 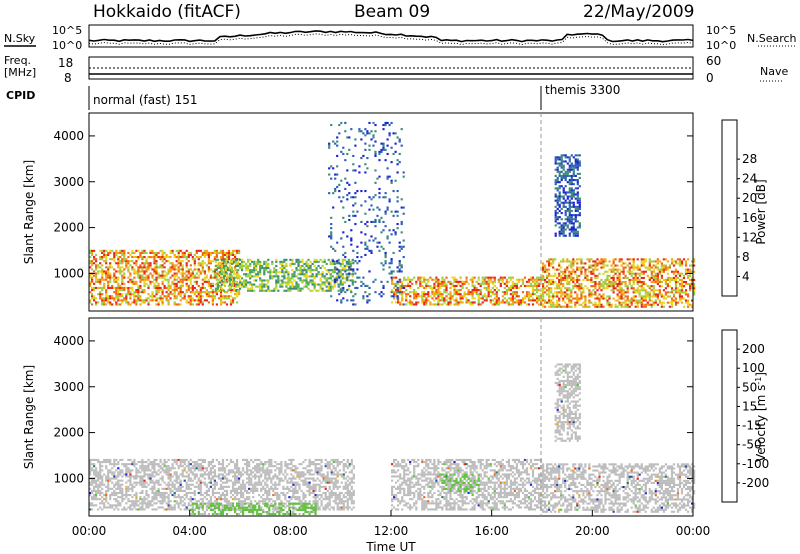 What do you see at coordinates (167, 12) in the screenshot?
I see `station-title: Hokkaido (fitACF)` at bounding box center [167, 12].